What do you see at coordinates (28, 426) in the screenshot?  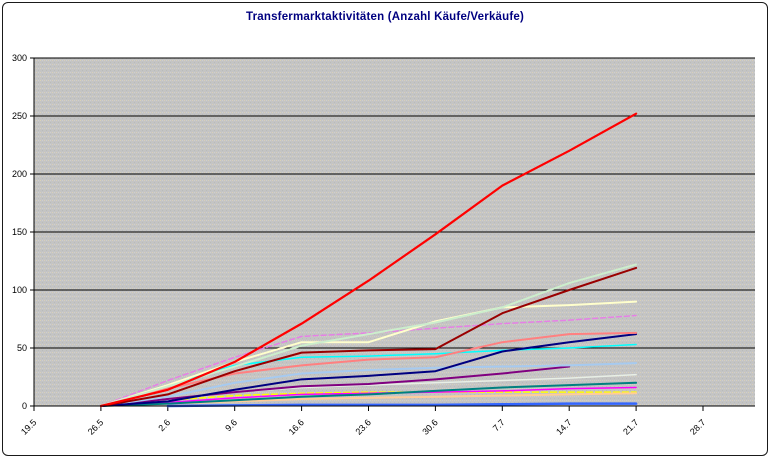 I see `x-tick-label: 19.5` at bounding box center [28, 426].